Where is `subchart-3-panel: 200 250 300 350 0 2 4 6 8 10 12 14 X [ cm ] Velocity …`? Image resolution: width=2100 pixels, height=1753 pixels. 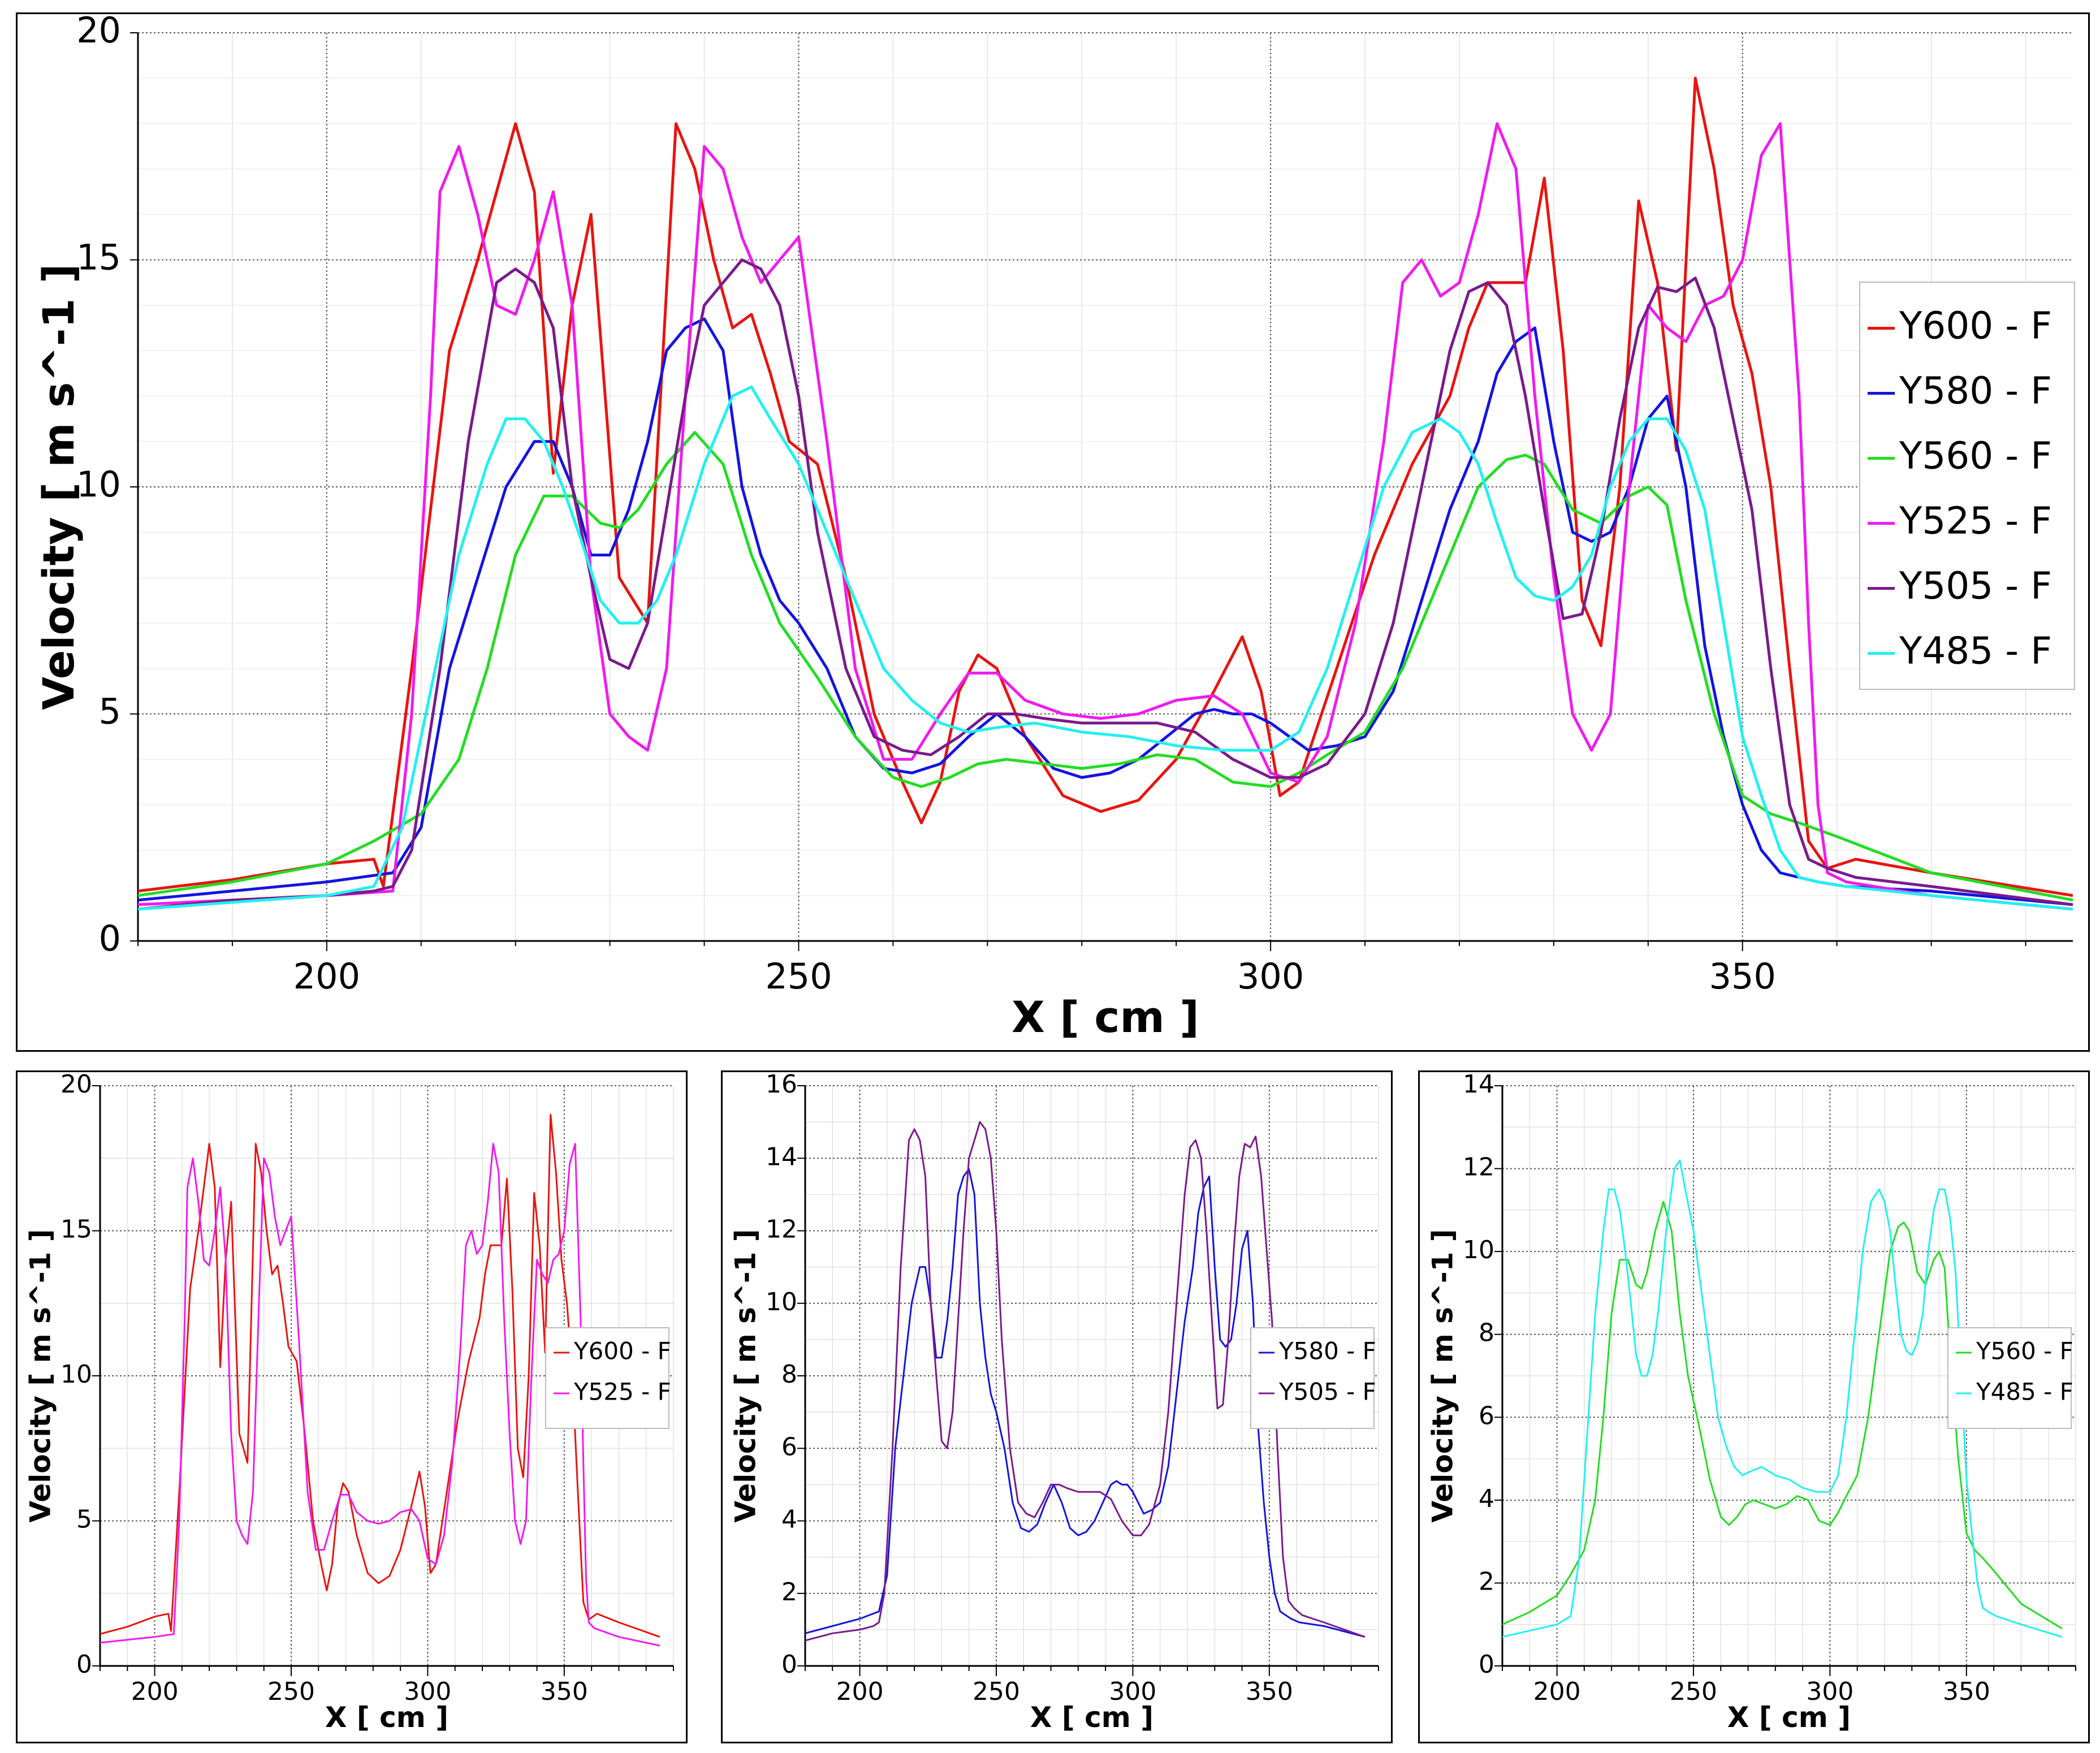 subchart-3-panel: 200 250 300 350 0 2 4 6 8 10 12 14 X [ cm ] Velocity … is located at coordinates (1754, 1406).